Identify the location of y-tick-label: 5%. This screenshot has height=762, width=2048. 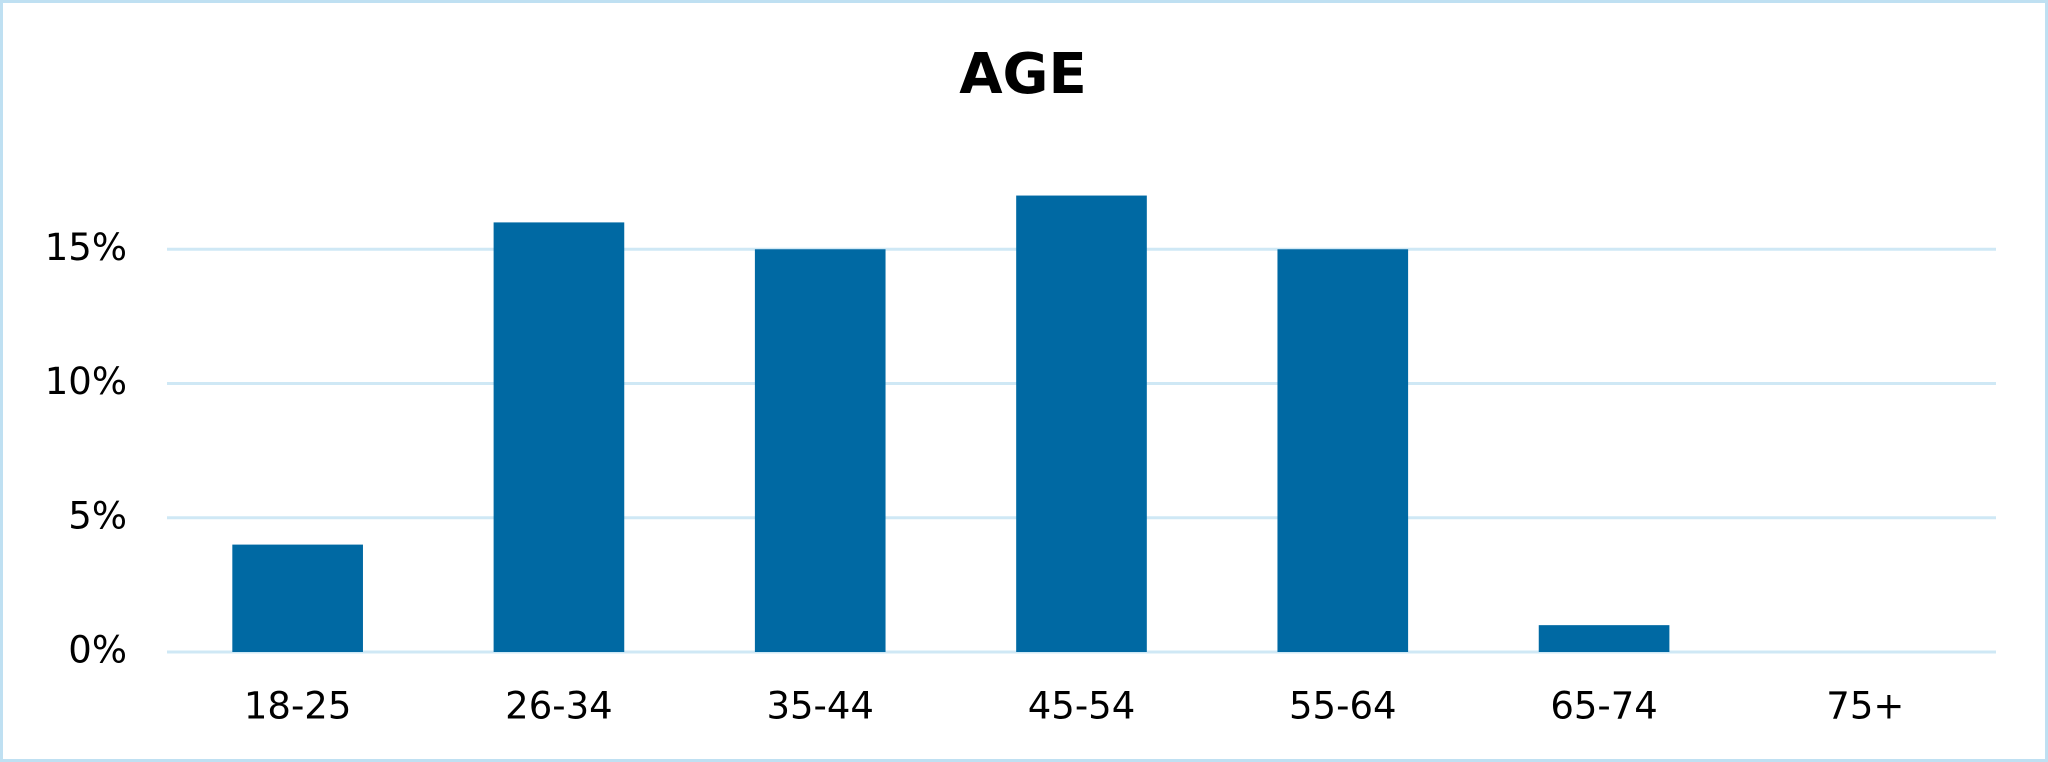
(97, 515).